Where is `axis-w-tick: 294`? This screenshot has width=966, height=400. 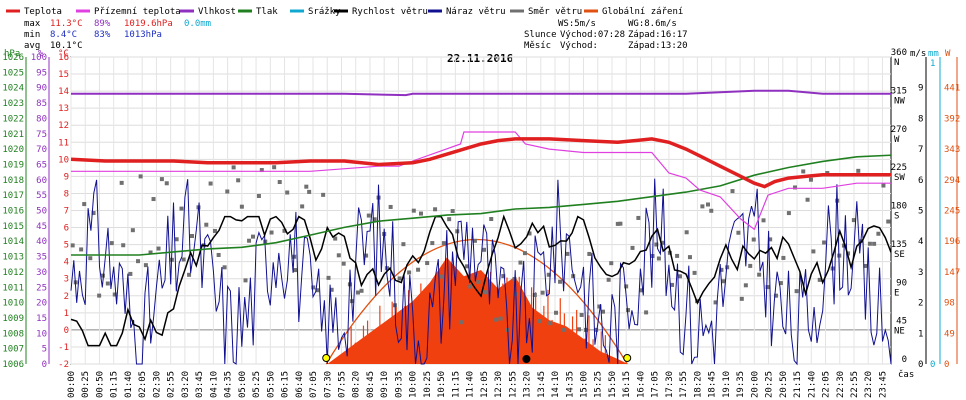 axis-w-tick: 294 is located at coordinates (952, 181).